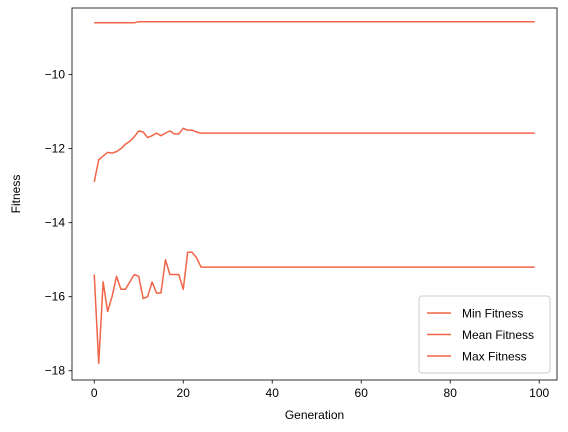 The height and width of the screenshot is (432, 568). I want to click on legend-box, so click(484, 334).